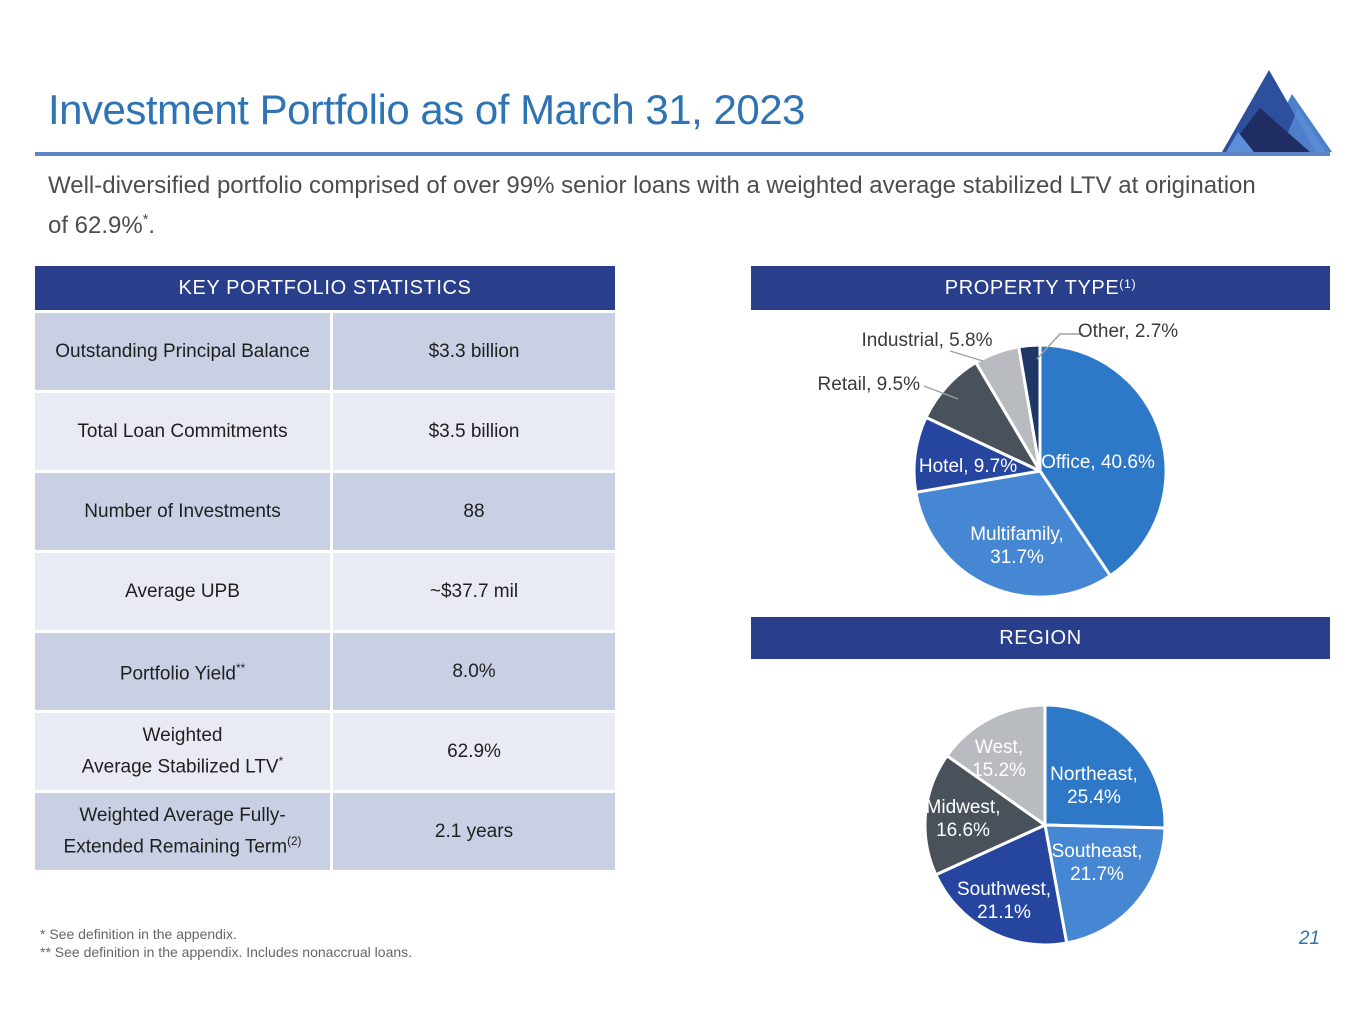  What do you see at coordinates (182, 591) in the screenshot?
I see `row-label: Average UPB` at bounding box center [182, 591].